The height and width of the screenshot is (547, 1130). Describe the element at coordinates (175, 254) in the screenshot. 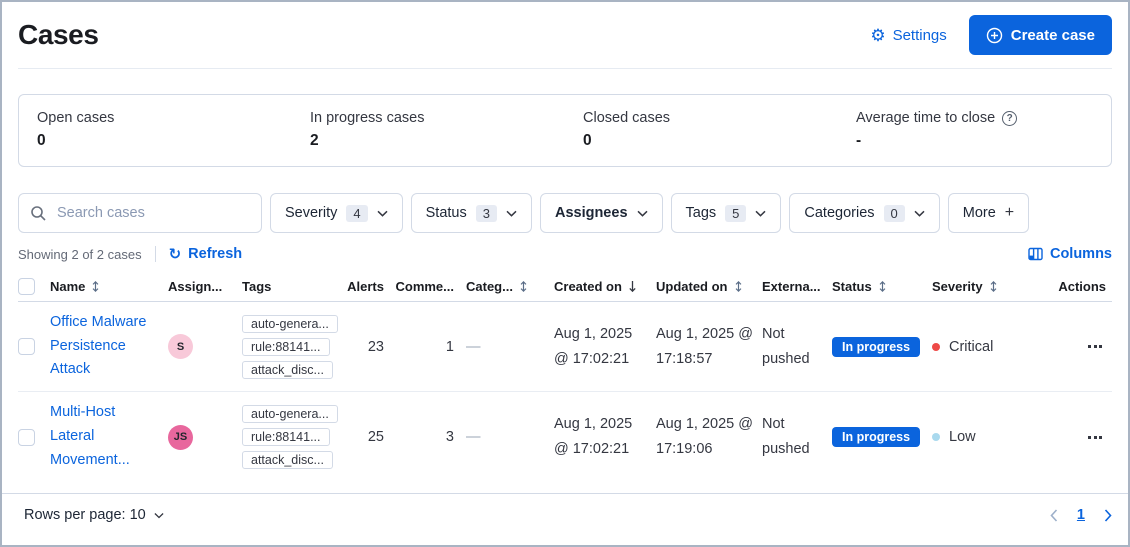

I see `refresh-icon: ↻` at that location.